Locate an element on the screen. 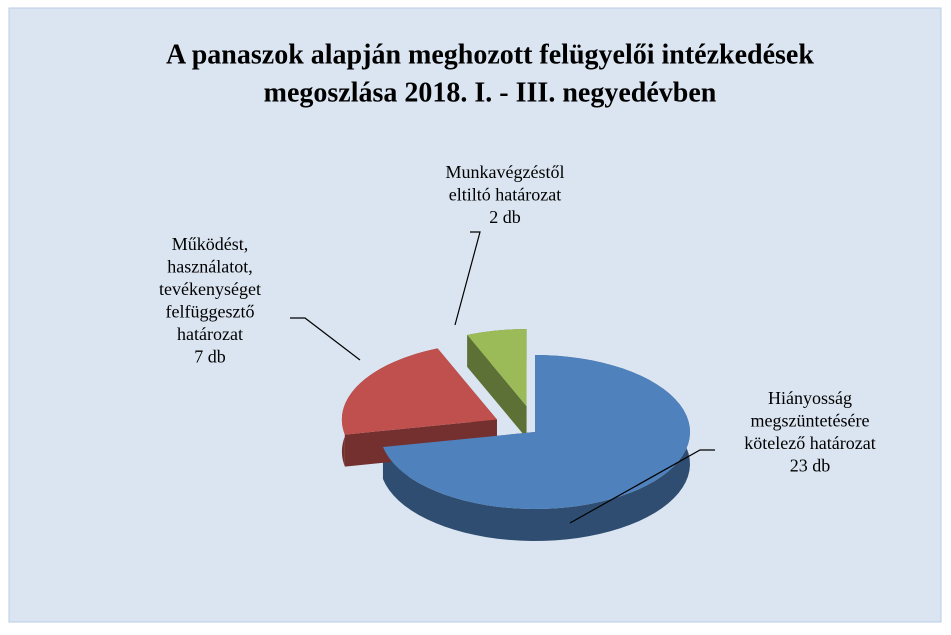 This screenshot has height=635, width=951. value-label: 23 db is located at coordinates (810, 466).